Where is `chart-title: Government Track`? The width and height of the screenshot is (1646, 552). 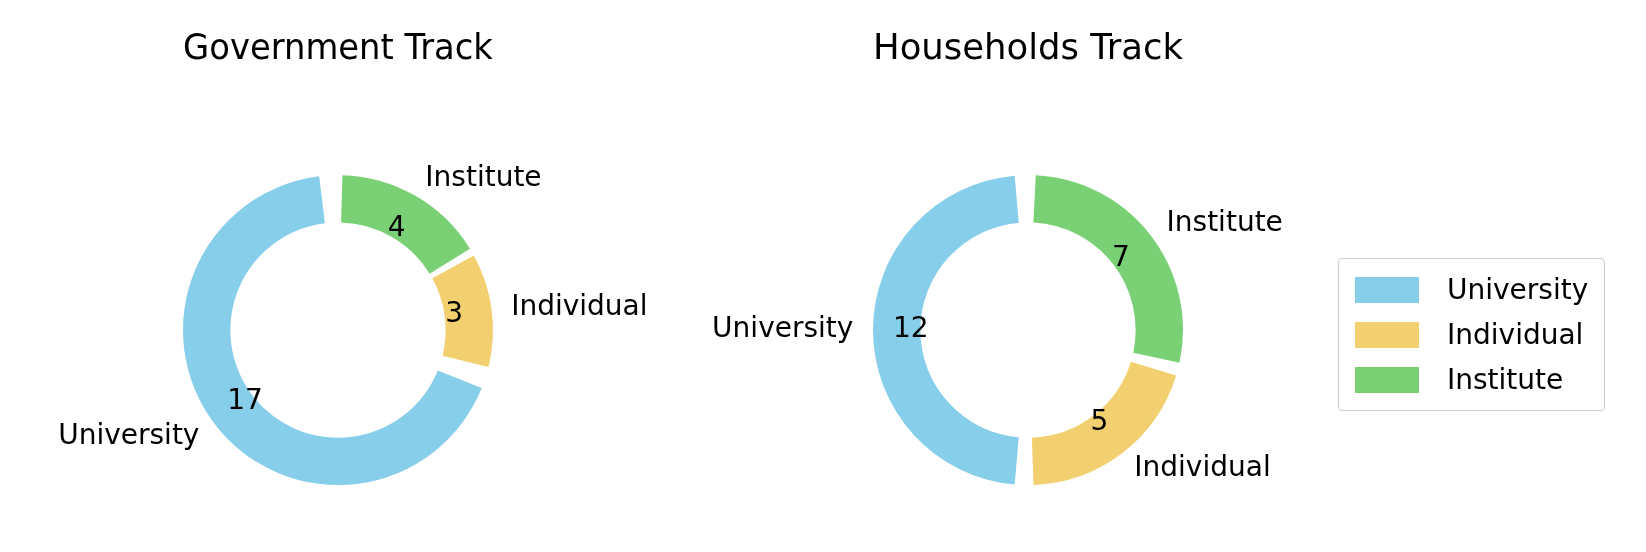 chart-title: Government Track is located at coordinates (338, 46).